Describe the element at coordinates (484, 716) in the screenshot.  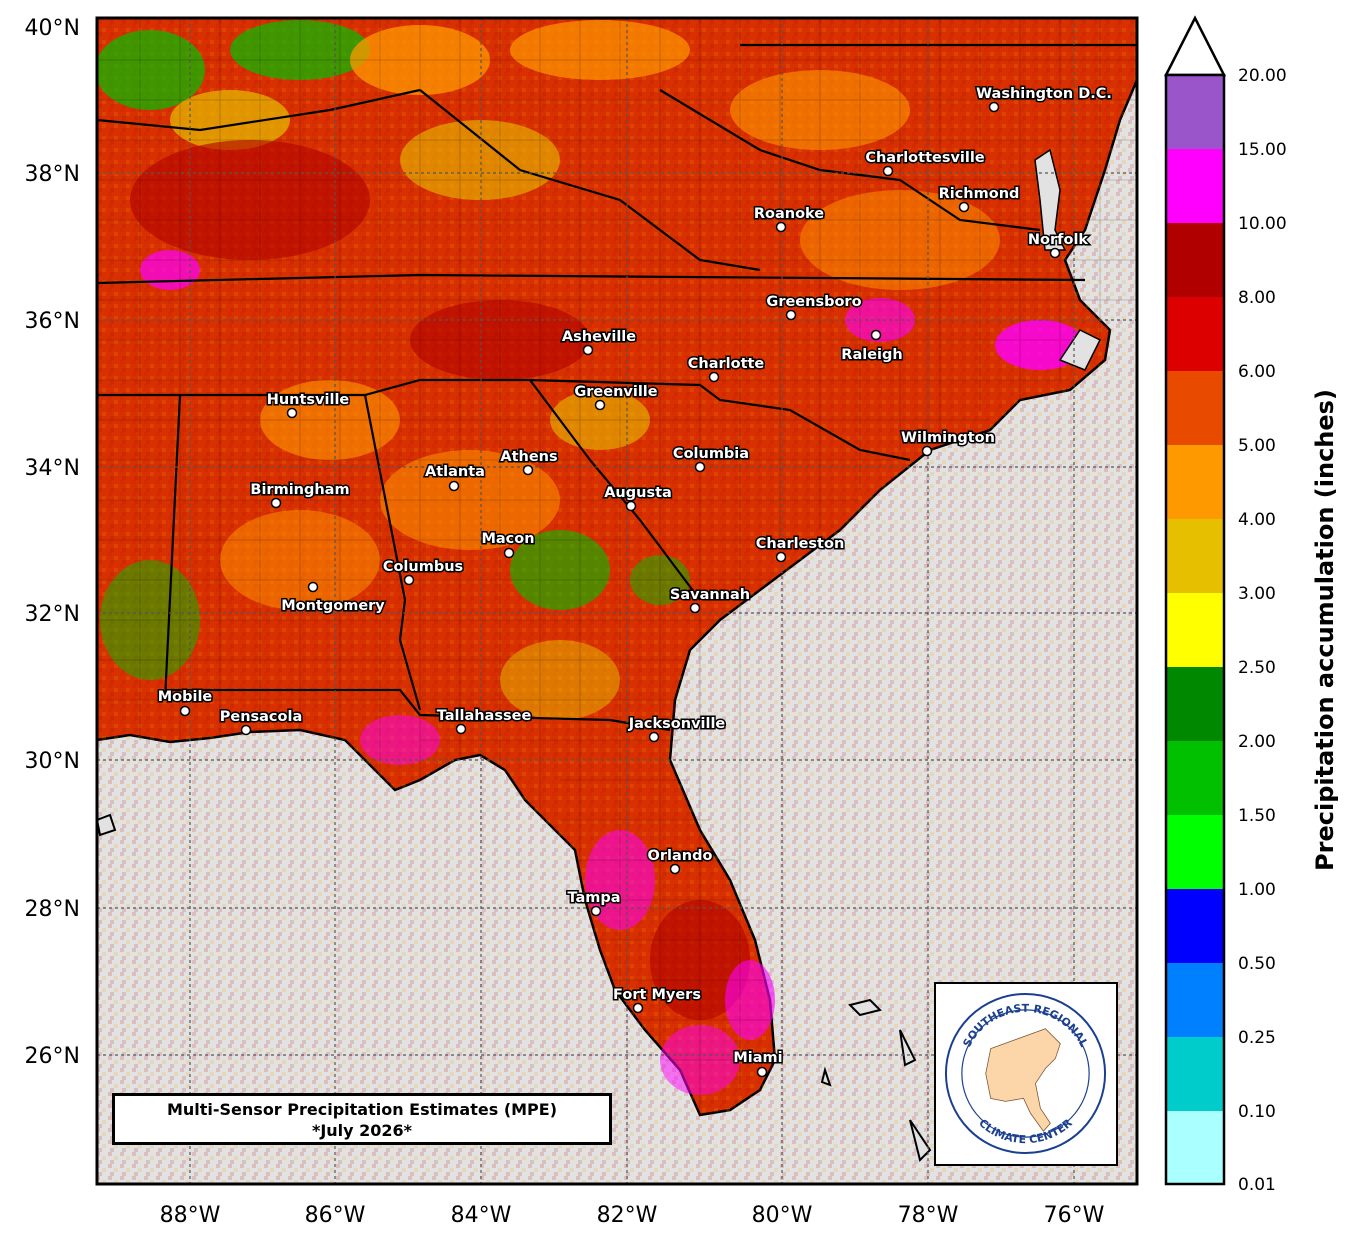
I see `city-label: Tallahassee` at that location.